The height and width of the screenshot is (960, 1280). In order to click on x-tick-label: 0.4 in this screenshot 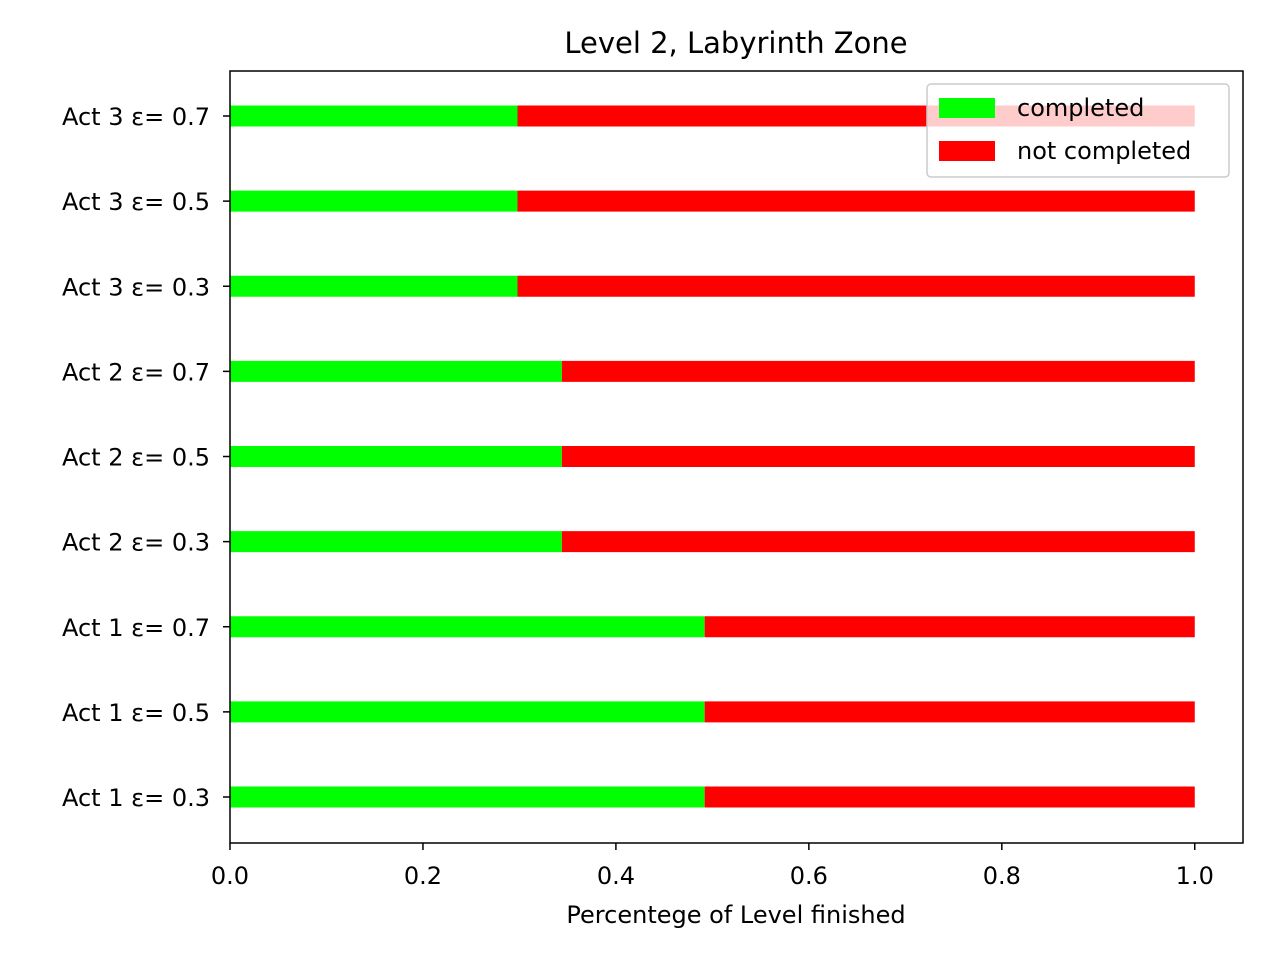, I will do `click(616, 876)`.